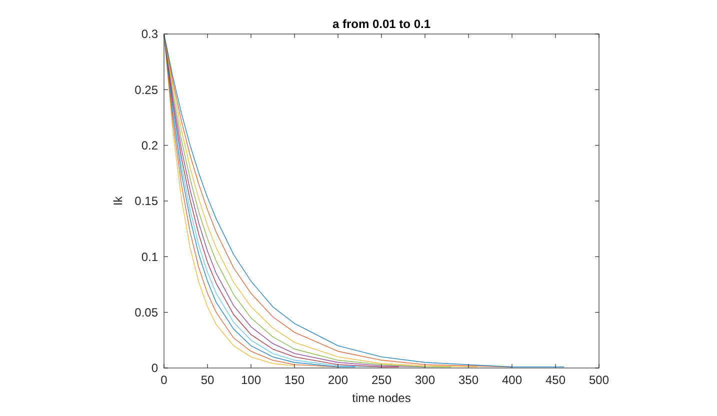  I want to click on x-tick-label: 250, so click(381, 380).